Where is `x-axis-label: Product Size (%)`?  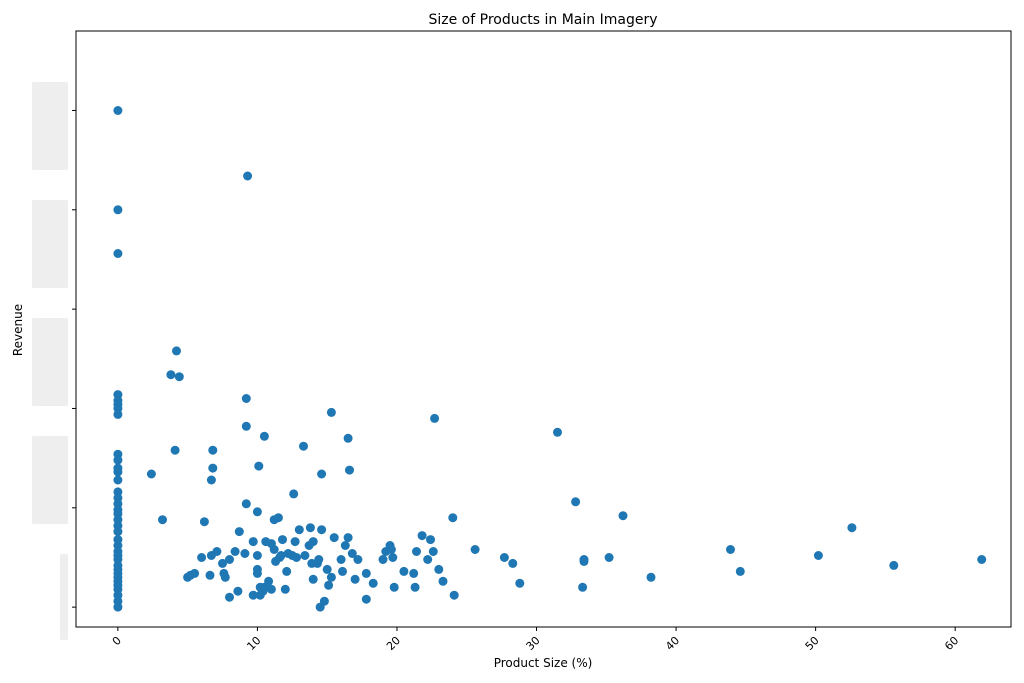 x-axis-label: Product Size (%) is located at coordinates (543, 663).